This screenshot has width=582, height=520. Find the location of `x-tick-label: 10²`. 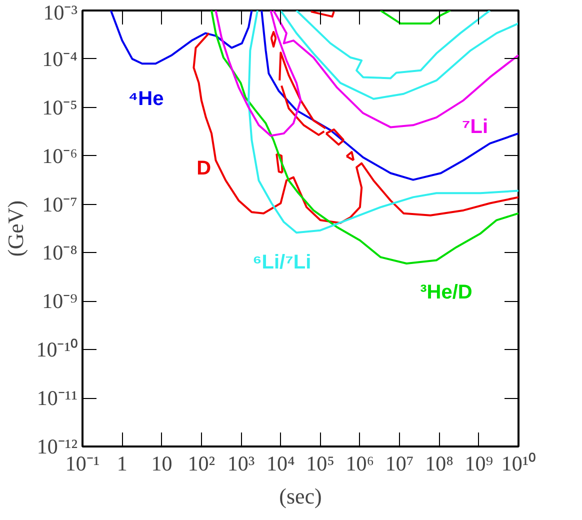

x-tick-label: 10² is located at coordinates (202, 464).